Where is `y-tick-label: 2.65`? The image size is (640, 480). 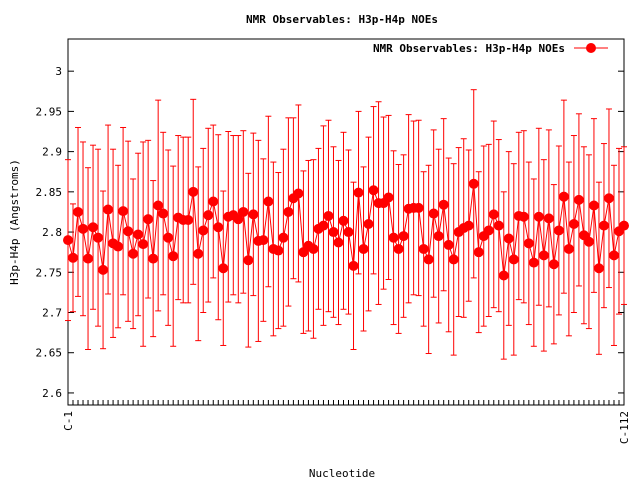
y-tick-label: 2.65 is located at coordinates (49, 353).